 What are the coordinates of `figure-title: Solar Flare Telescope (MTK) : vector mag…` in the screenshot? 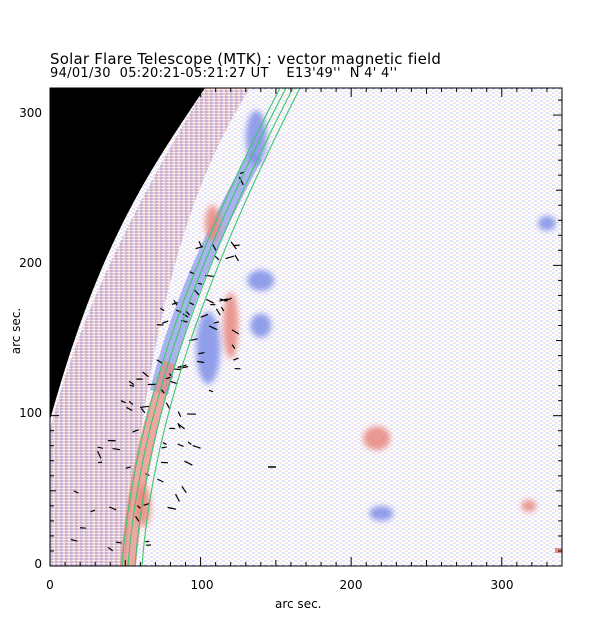 It's located at (246, 59).